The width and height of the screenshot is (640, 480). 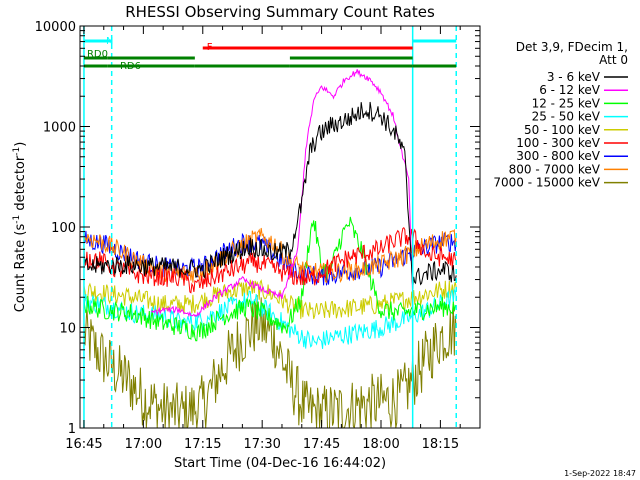 I want to click on legend-entry-label: 3 - 6 keV, so click(x=574, y=77).